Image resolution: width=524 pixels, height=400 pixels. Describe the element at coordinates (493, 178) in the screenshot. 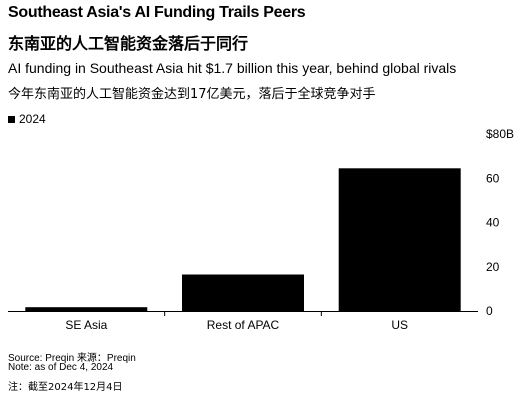

I see `y-tick-label: 60` at that location.